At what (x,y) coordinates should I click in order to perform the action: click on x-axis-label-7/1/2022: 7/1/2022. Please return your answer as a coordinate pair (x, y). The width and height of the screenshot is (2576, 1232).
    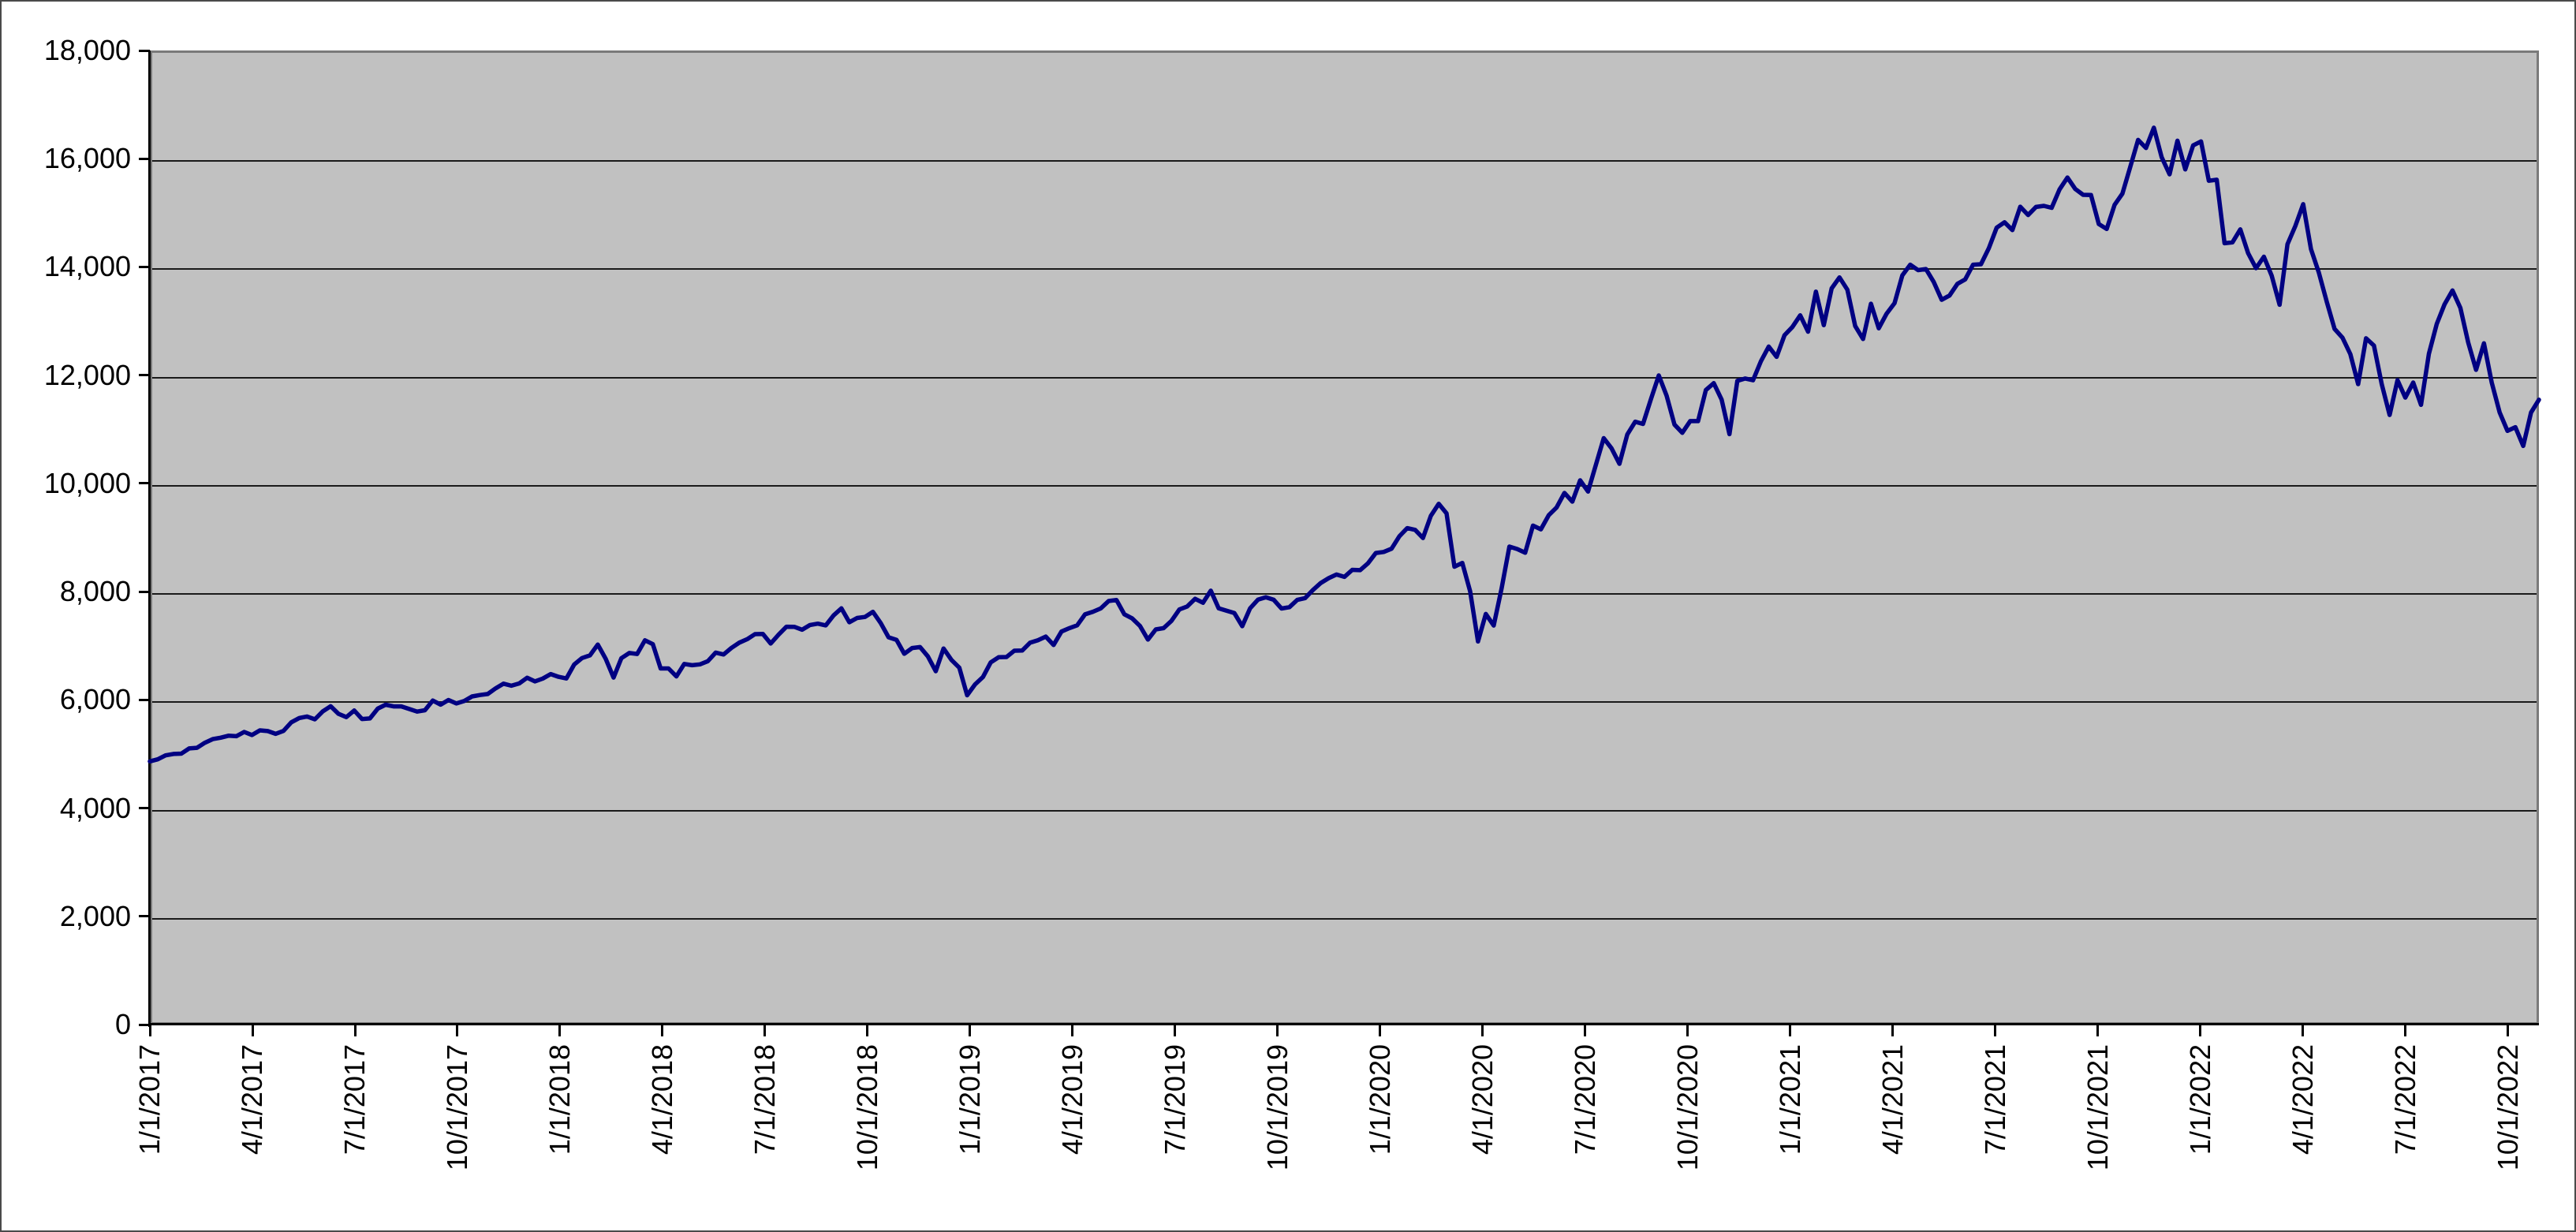
    Looking at the image, I should click on (2404, 1099).